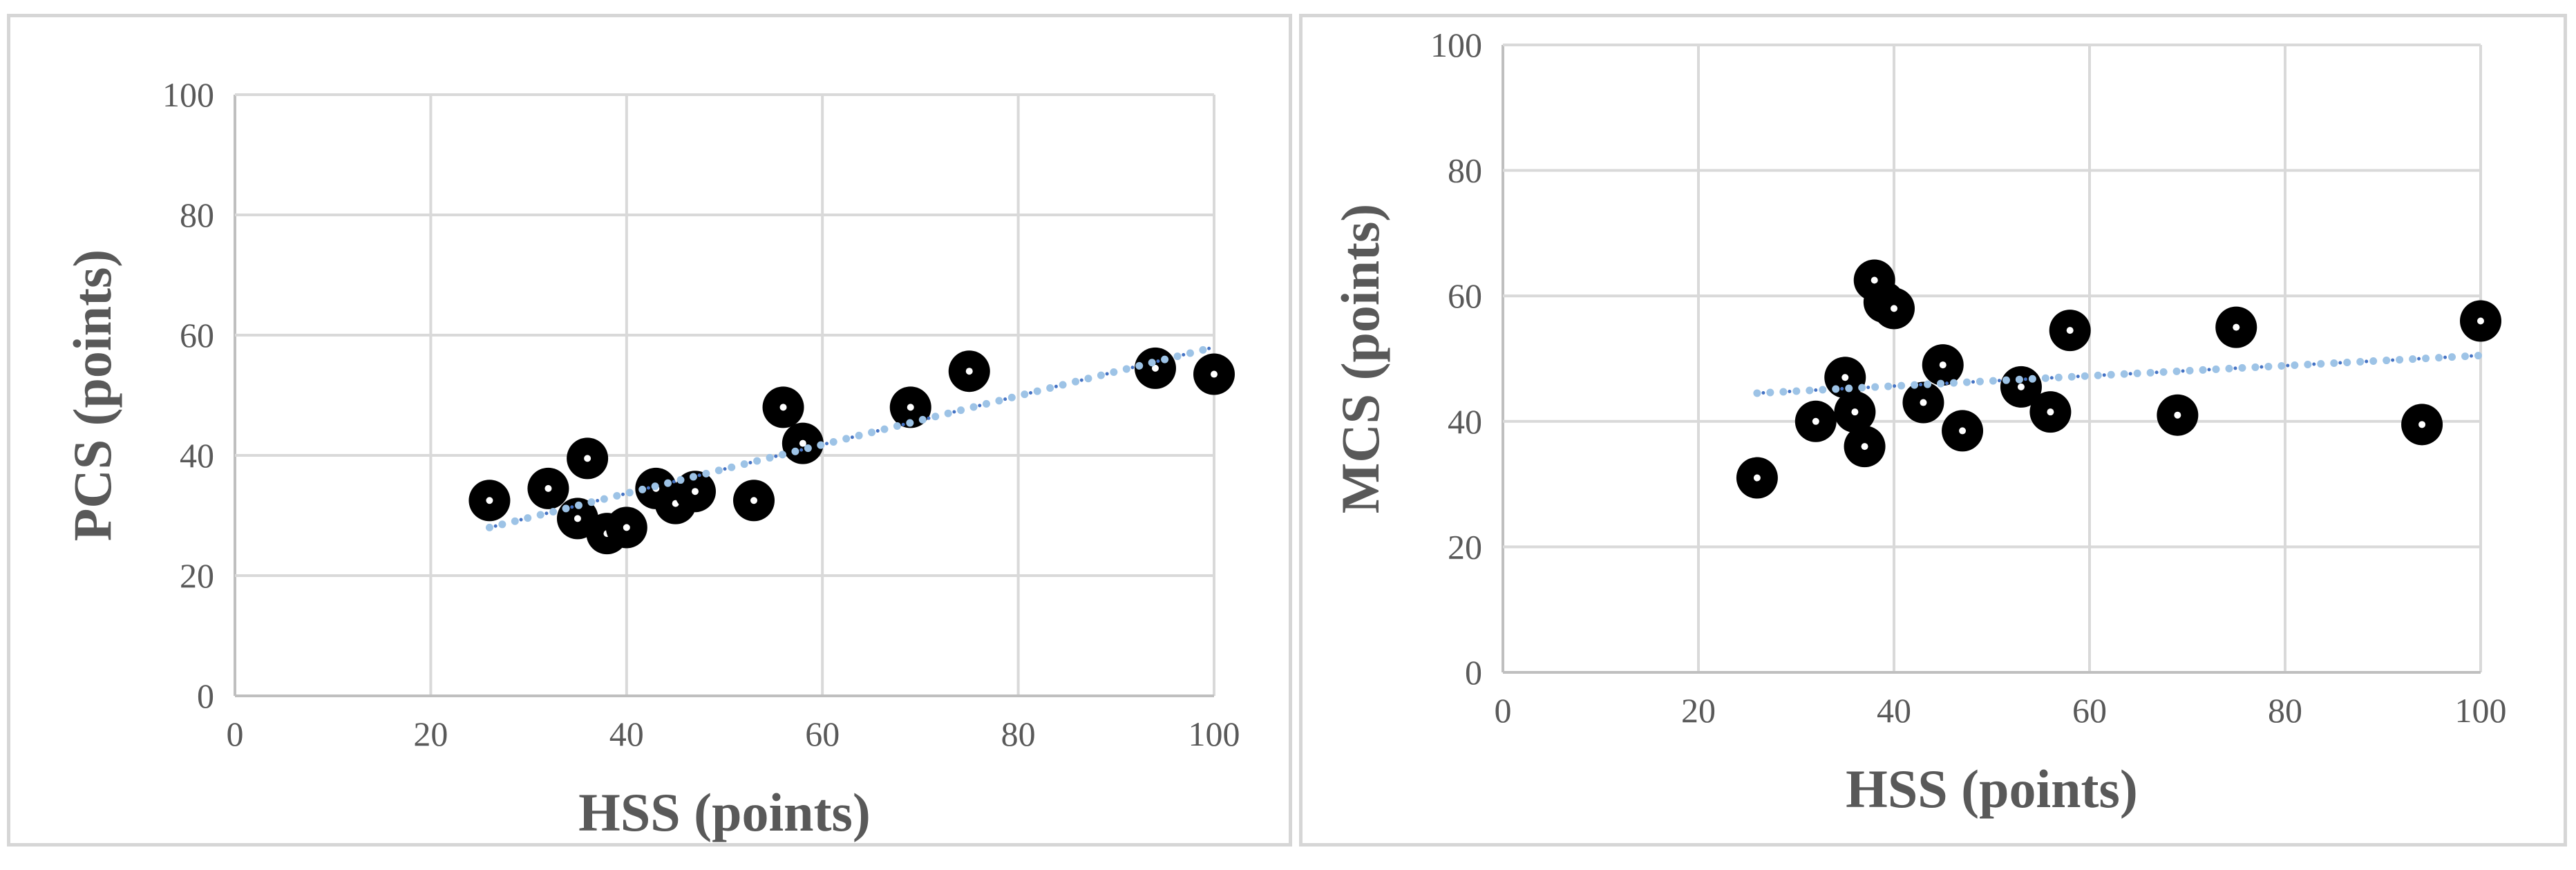 This screenshot has width=2576, height=870. I want to click on y-axis-title: MCS (points), so click(1360, 359).